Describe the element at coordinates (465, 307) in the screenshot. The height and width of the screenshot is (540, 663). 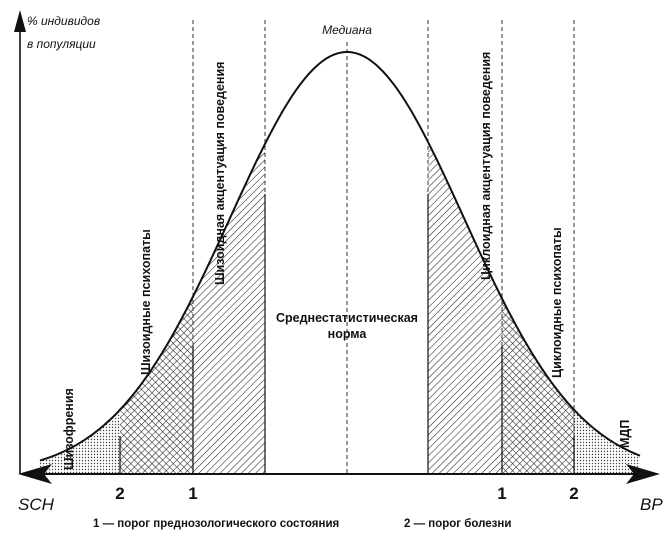
I see `cycloid-accentuation-hatched-area` at that location.